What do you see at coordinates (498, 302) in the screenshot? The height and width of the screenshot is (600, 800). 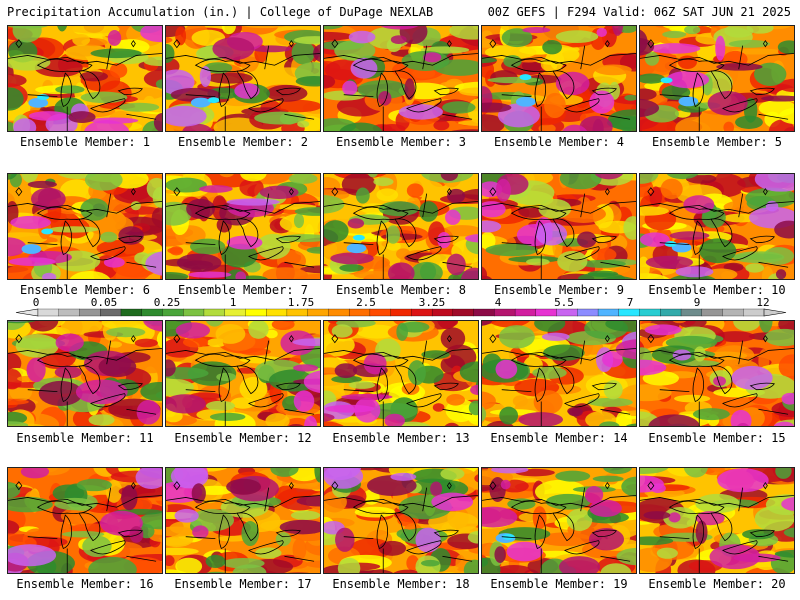 I see `colorbar-tick-label: 4` at bounding box center [498, 302].